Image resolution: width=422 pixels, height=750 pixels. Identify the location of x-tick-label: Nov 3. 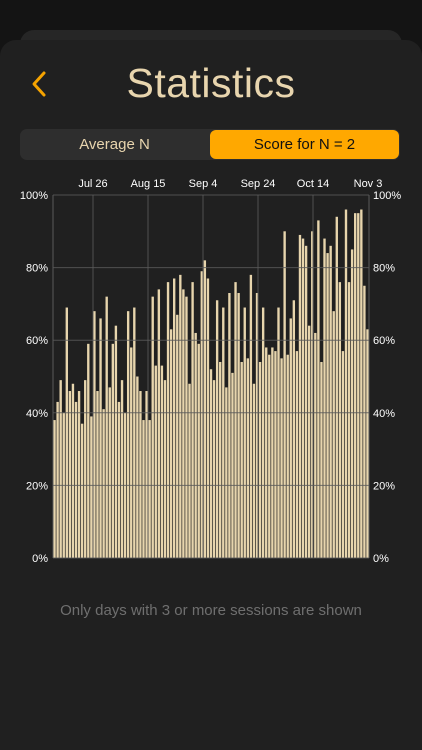
(368, 184).